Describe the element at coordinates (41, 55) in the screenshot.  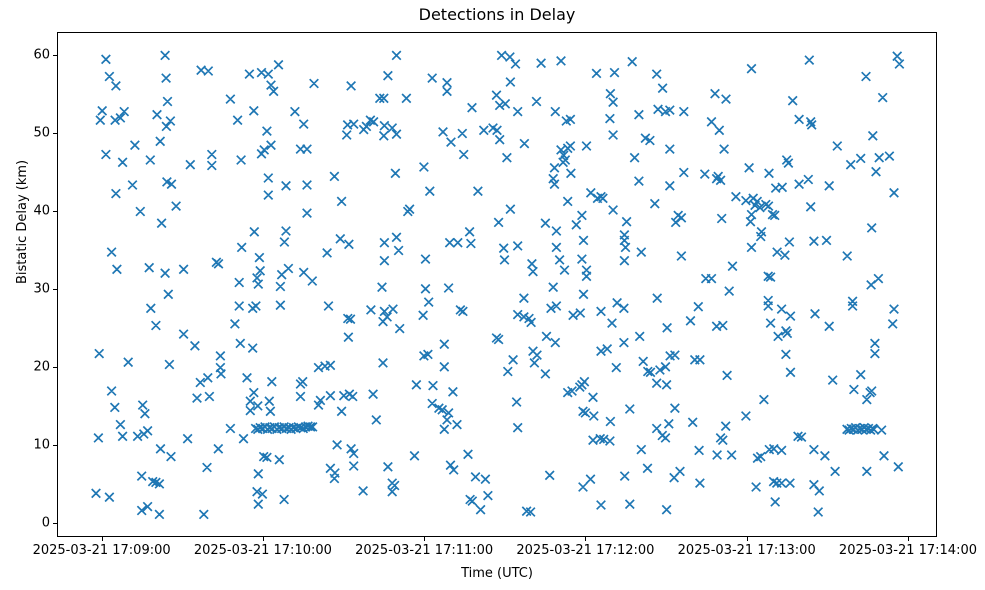
I see `y-tick-label: 60` at that location.